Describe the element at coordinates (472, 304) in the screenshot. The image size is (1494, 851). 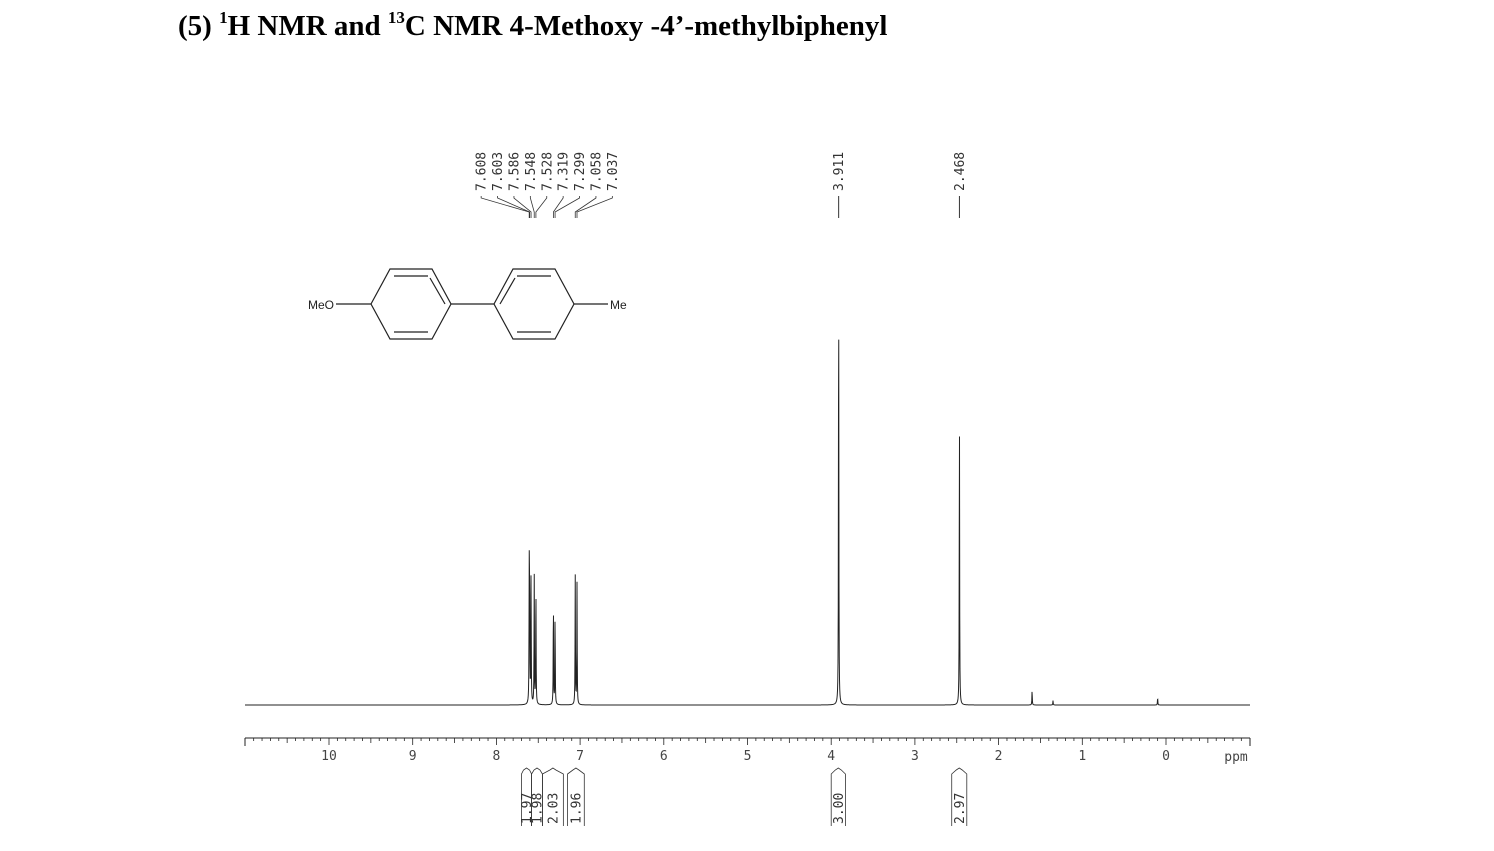
I see `chemical-structure` at that location.